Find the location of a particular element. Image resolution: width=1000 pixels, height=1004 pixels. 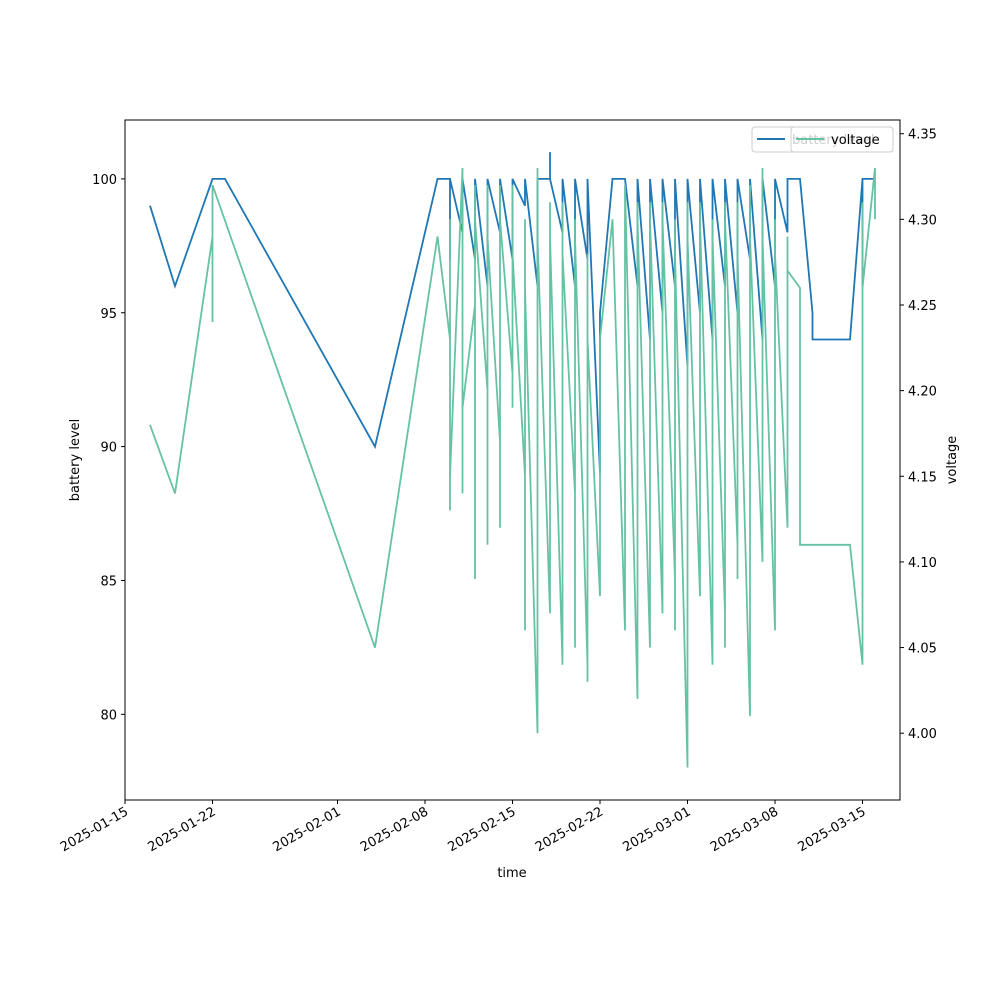

x-tick-label: 2025-01-15 is located at coordinates (94, 829).